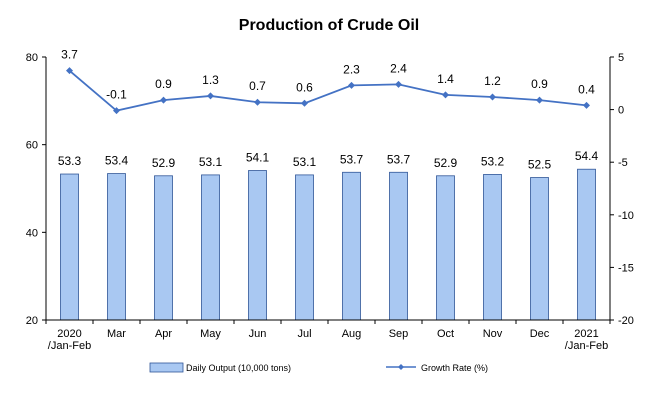 Image resolution: width=658 pixels, height=404 pixels. Describe the element at coordinates (116, 95) in the screenshot. I see `growth-rate-label: -0.1` at that location.